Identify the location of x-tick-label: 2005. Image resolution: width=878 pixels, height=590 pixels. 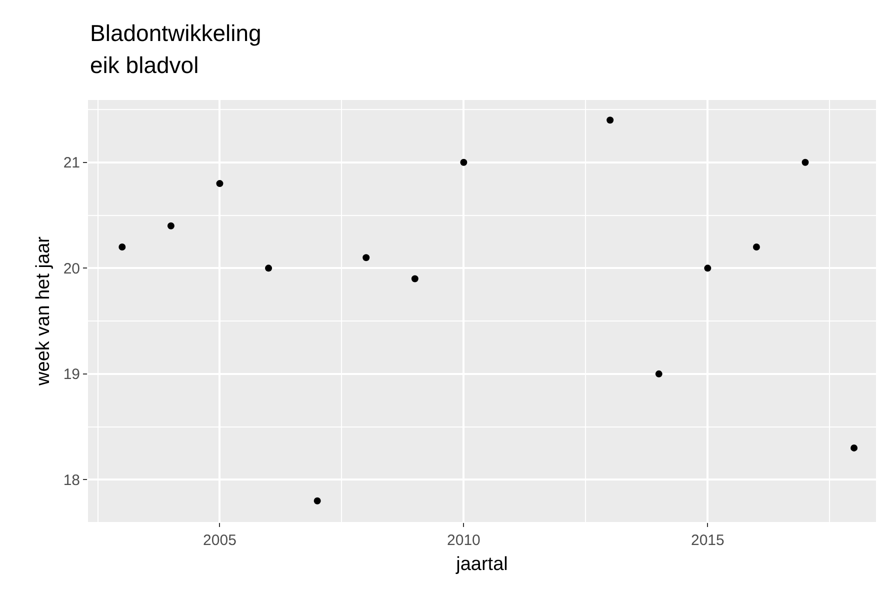
(219, 540).